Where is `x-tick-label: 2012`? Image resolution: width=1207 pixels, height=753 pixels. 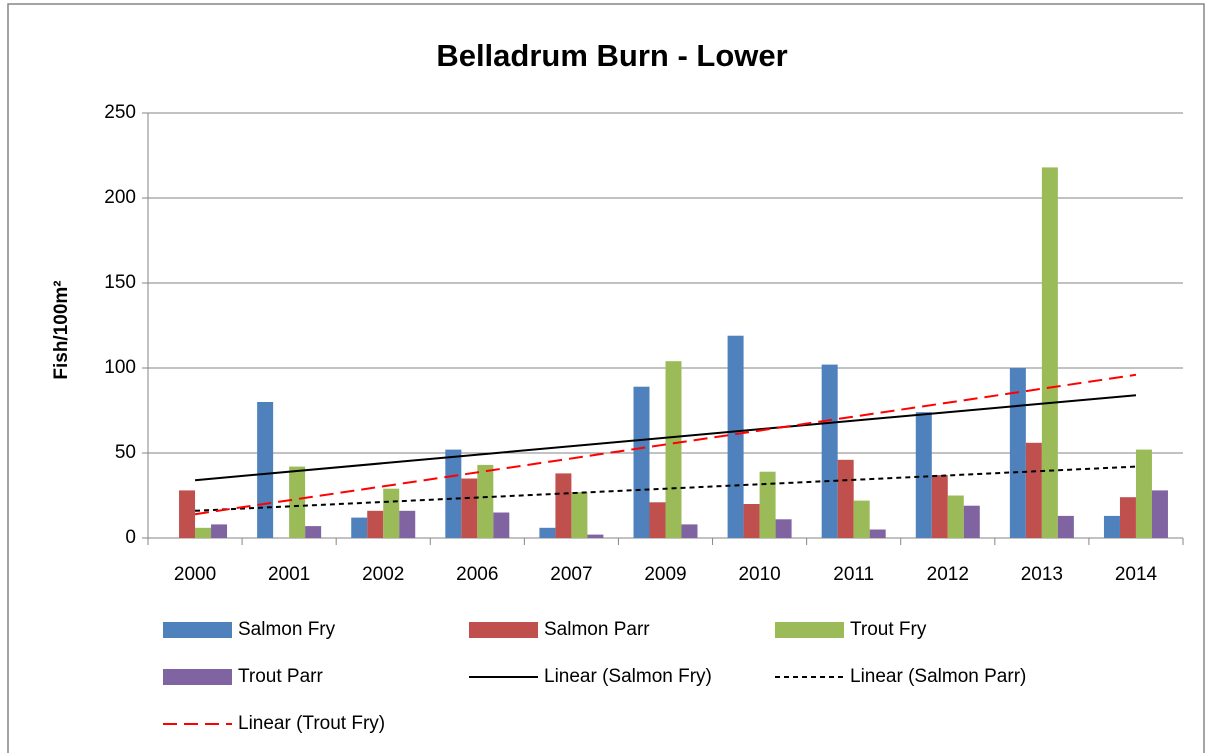 x-tick-label: 2012 is located at coordinates (948, 574).